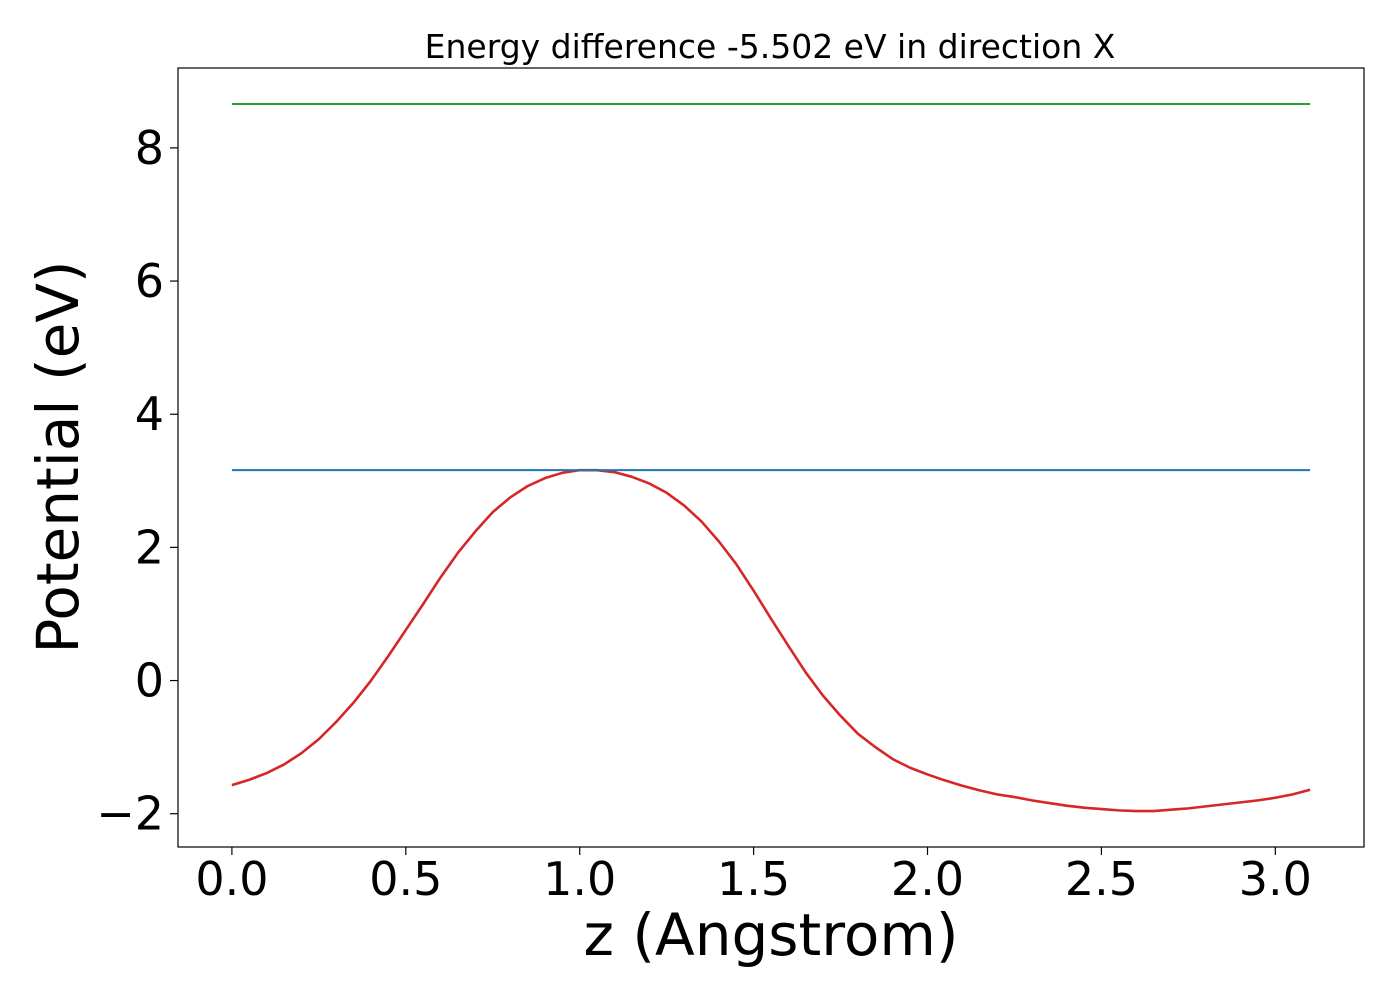  I want to click on x-axis: 0.0 0.5 1.0 1.5 2.0 2.5 3.0, so click(753, 876).